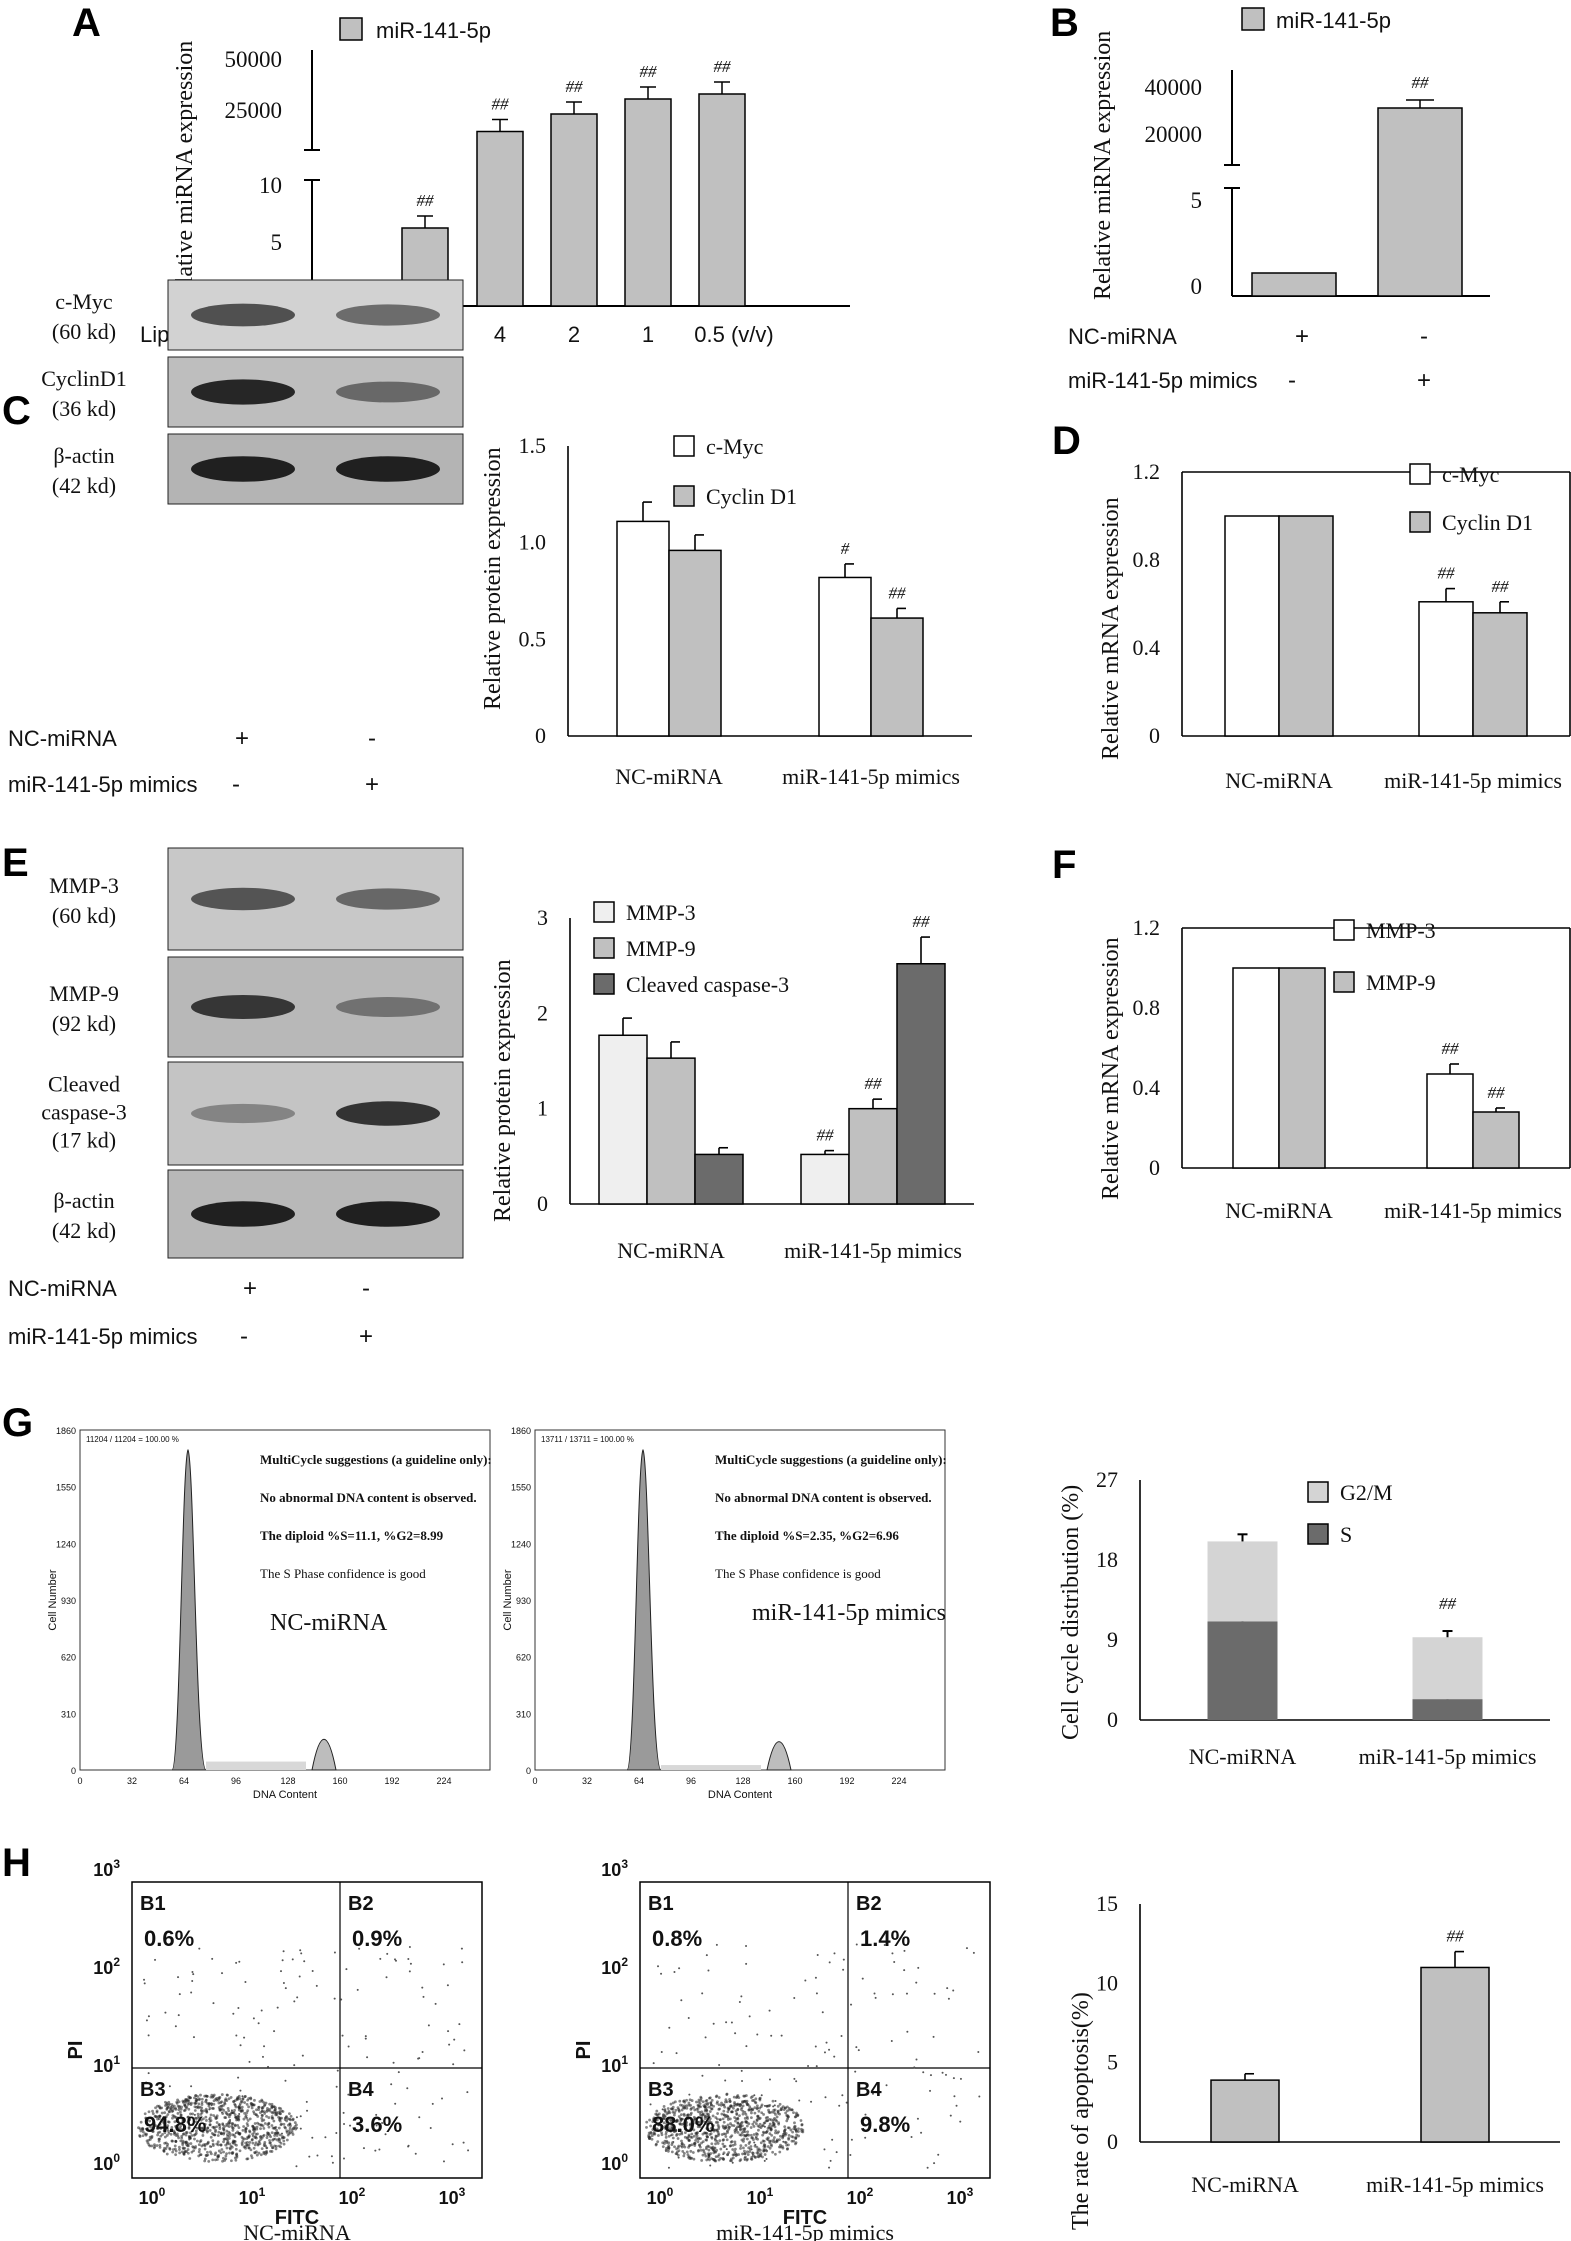  Describe the element at coordinates (671, 1250) in the screenshot. I see `panel-e-xtick: NC-miRNA` at that location.